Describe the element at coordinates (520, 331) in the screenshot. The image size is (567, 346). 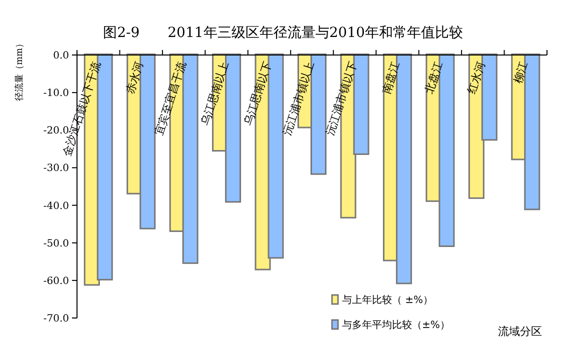
I see `x-axis-title: 流域分区` at that location.